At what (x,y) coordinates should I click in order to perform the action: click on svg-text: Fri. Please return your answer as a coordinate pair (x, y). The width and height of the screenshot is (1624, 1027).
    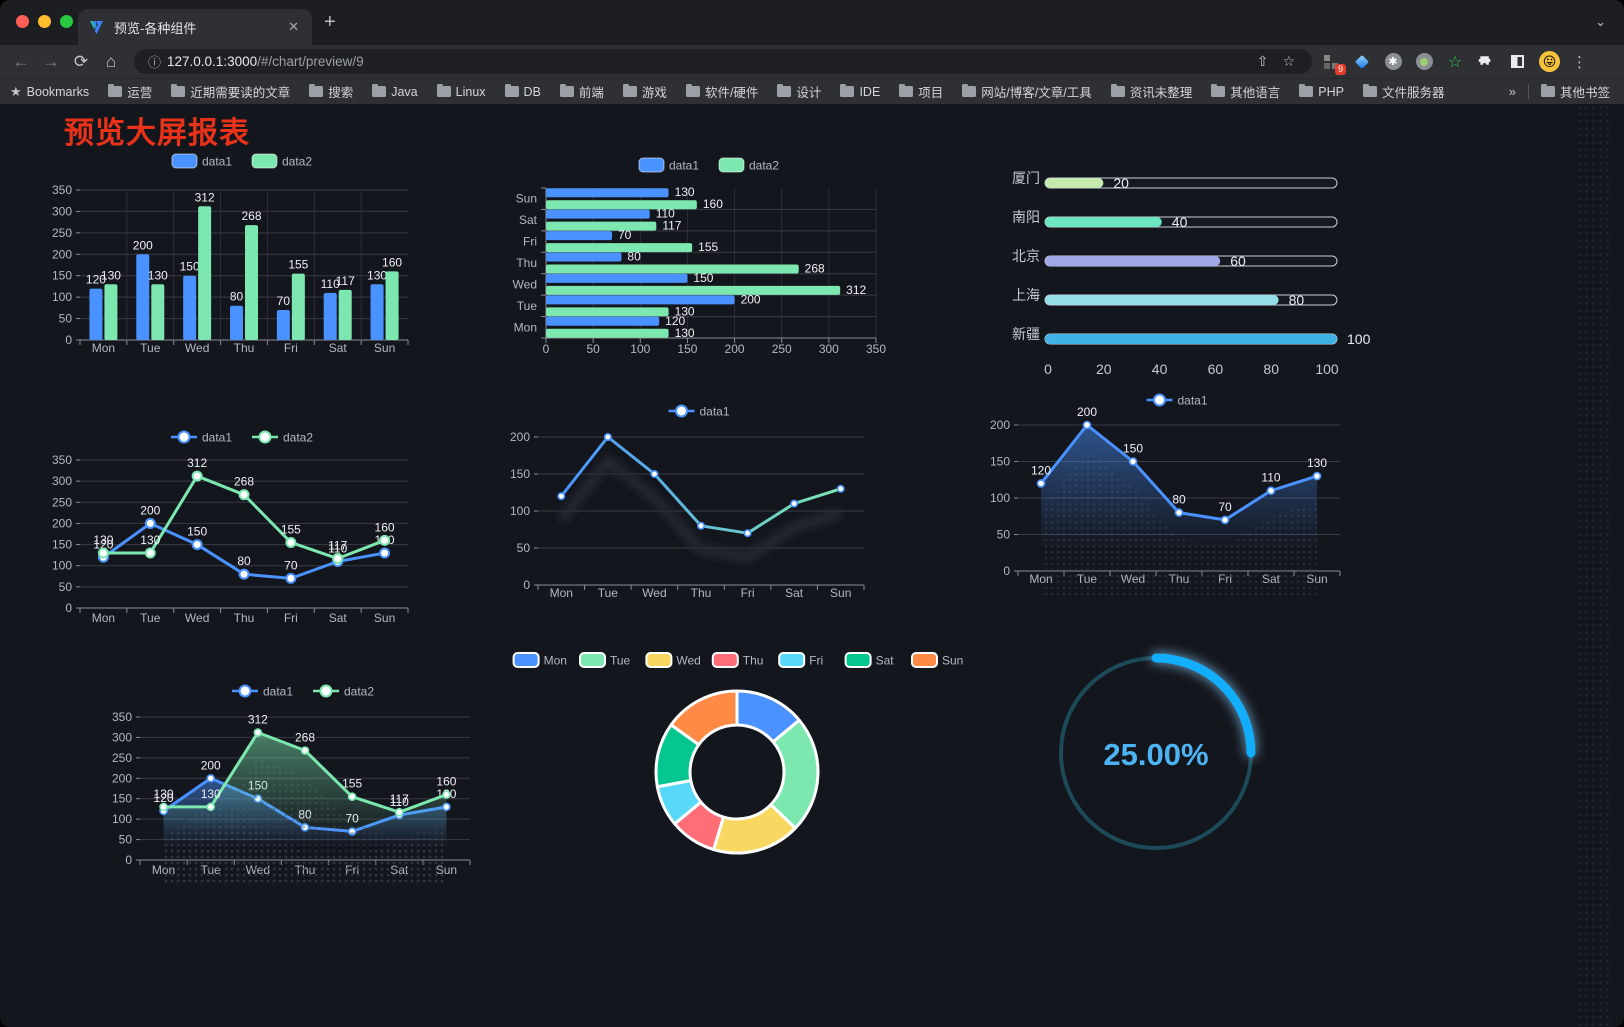
    Looking at the image, I should click on (530, 242).